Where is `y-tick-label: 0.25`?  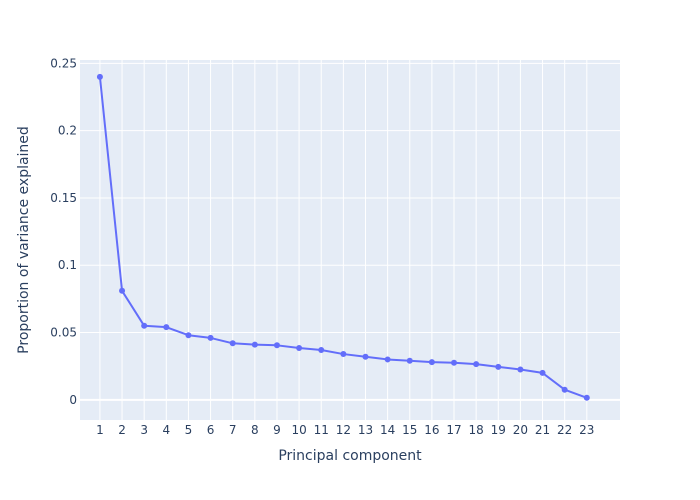
y-tick-label: 0.25 is located at coordinates (63, 63).